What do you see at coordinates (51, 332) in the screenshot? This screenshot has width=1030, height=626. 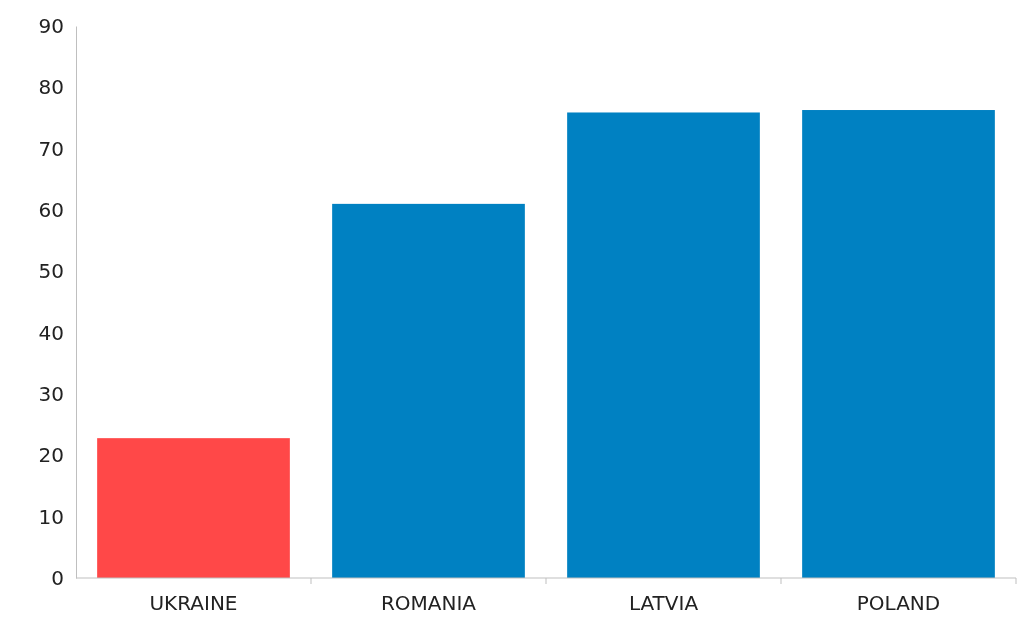 I see `y-tick-label: 40` at bounding box center [51, 332].